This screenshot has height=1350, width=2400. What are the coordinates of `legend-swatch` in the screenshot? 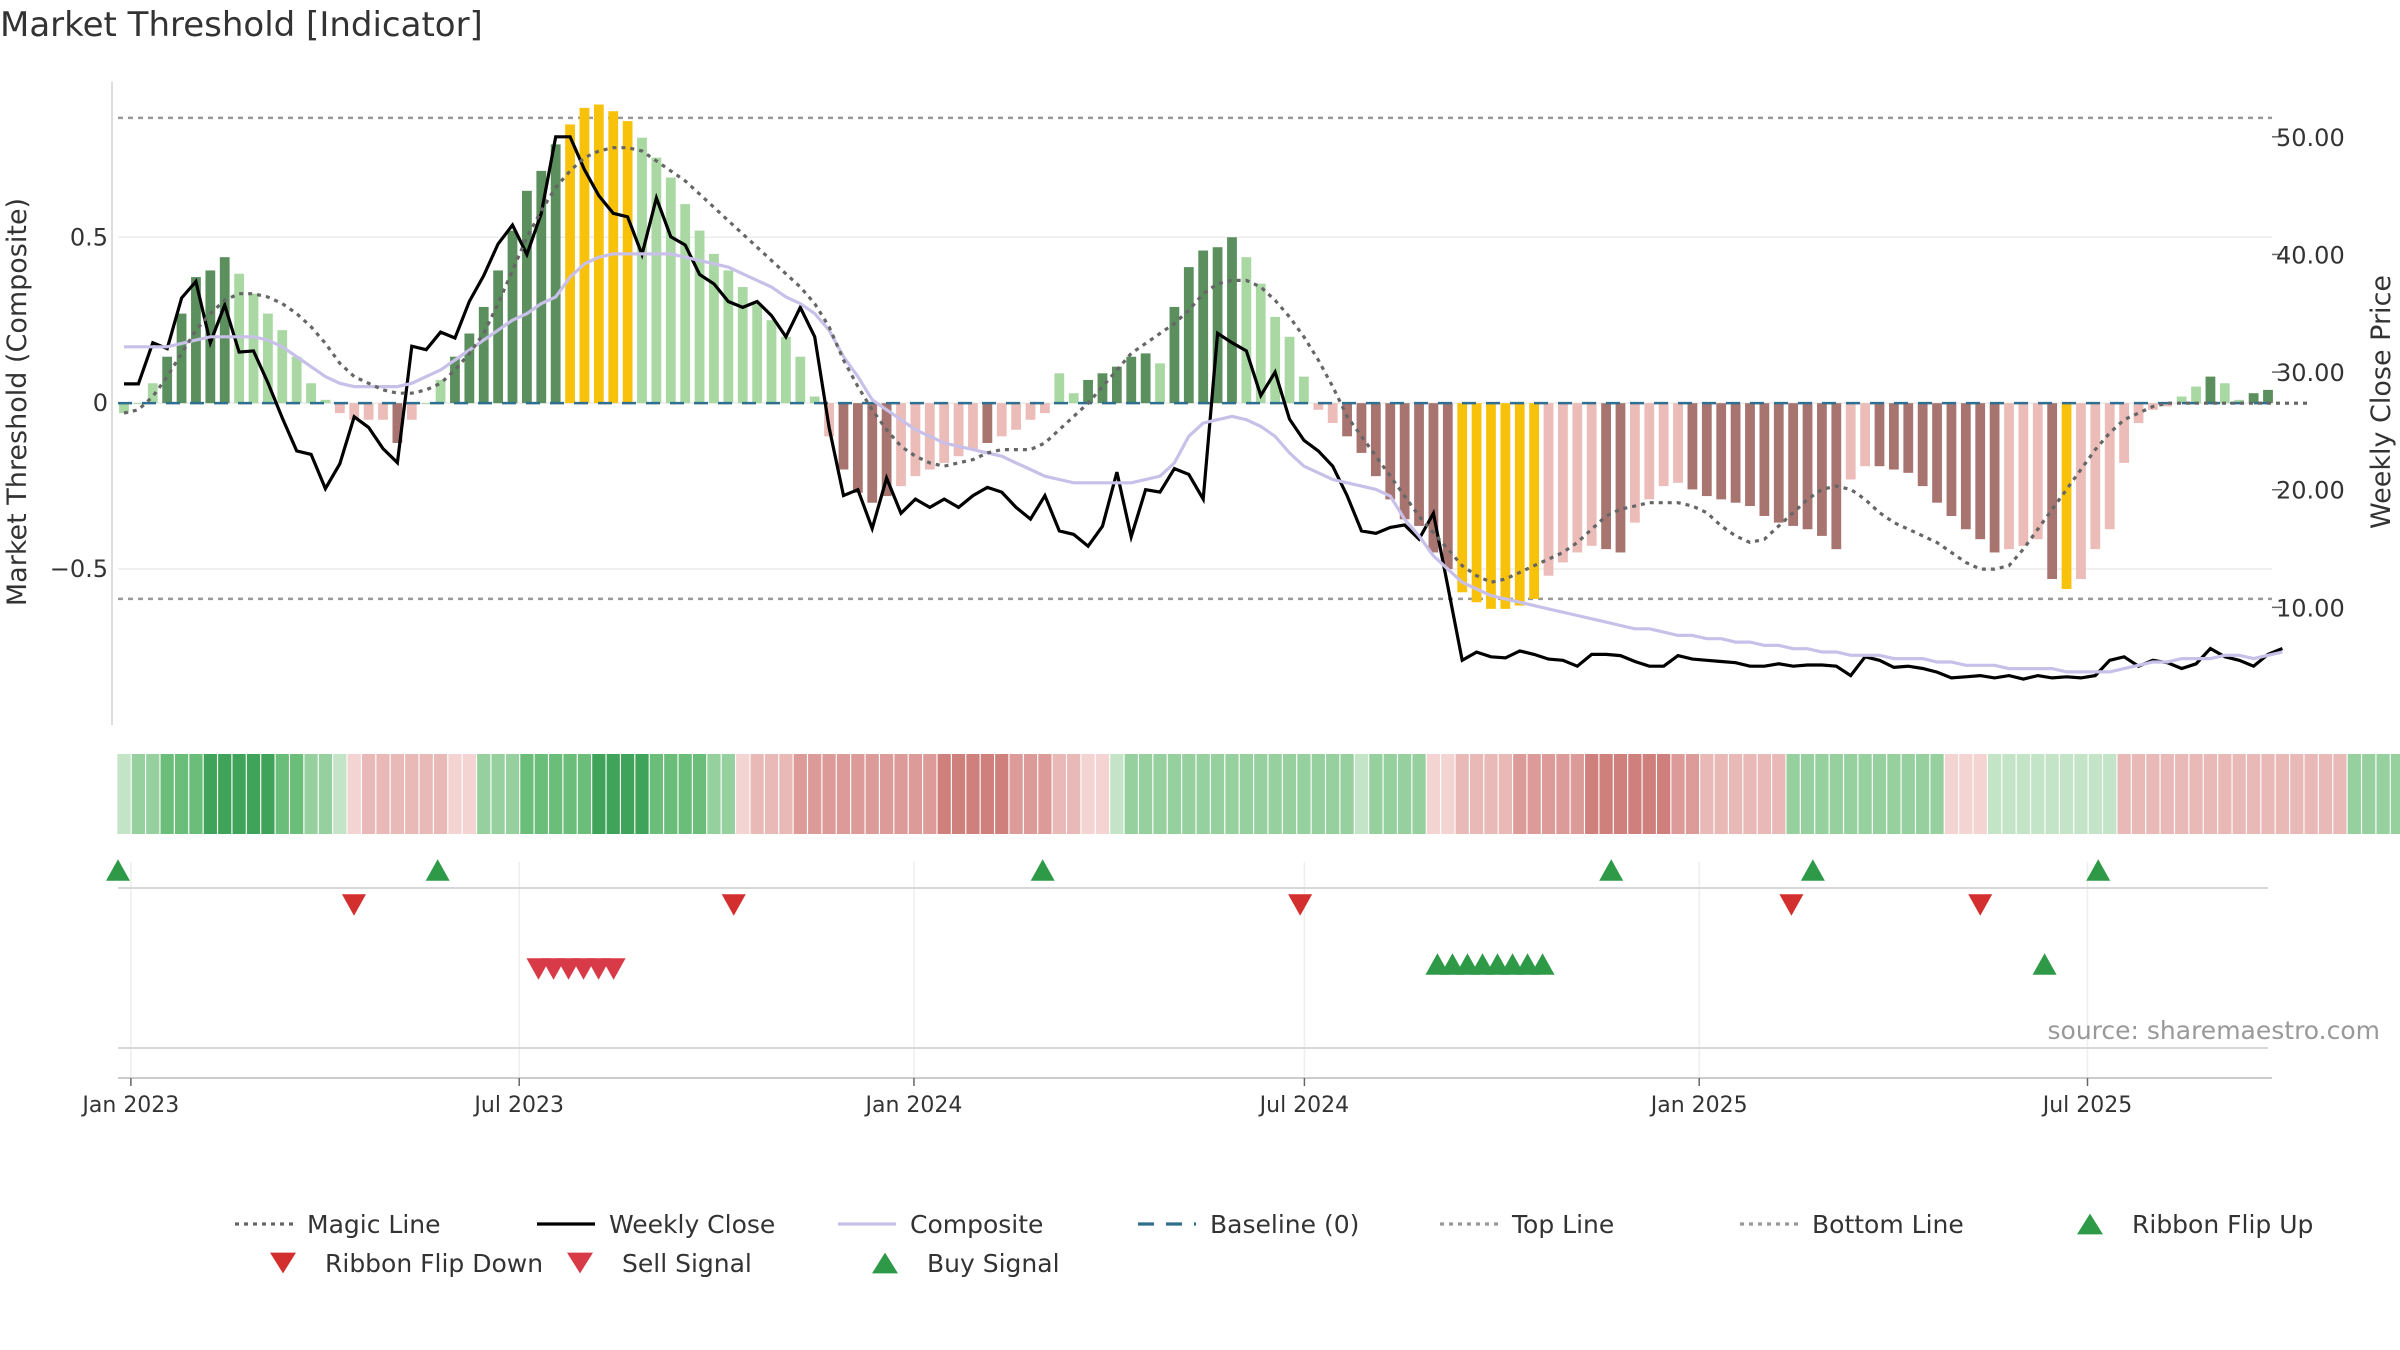 It's located at (2090, 1224).